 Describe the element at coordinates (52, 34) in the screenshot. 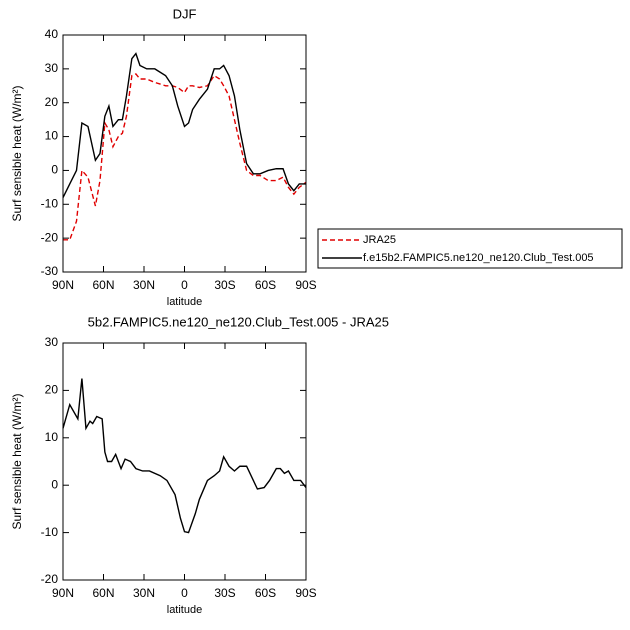

I see `y-tick-label: 40` at that location.